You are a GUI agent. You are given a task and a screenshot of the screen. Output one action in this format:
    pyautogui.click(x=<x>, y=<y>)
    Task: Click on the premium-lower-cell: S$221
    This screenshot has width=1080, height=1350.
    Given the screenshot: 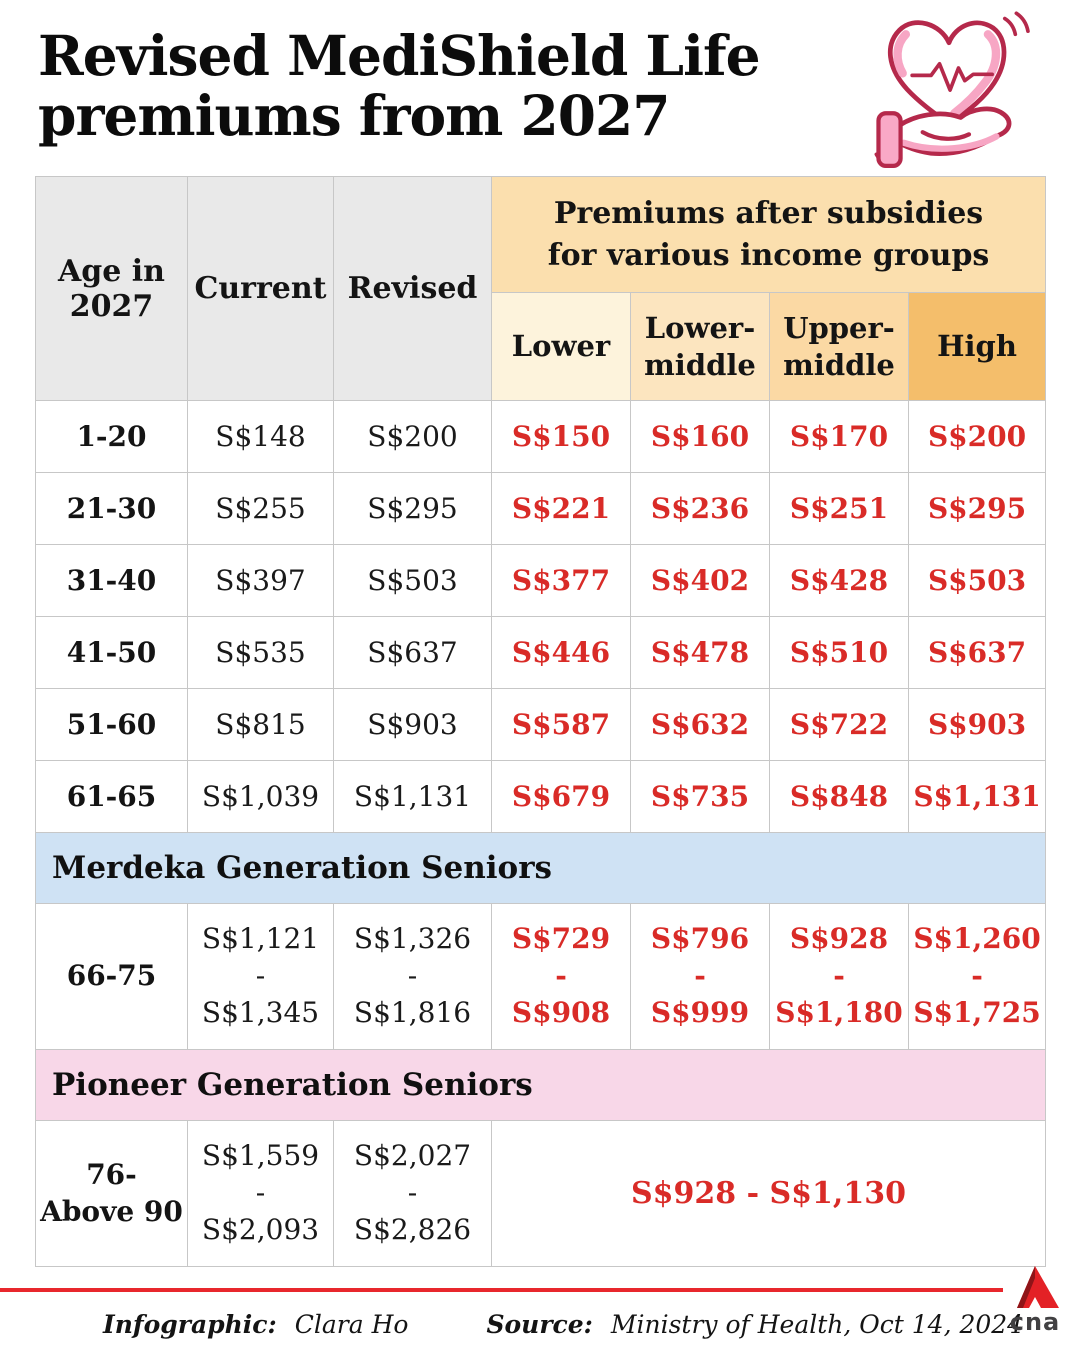 What is the action you would take?
    pyautogui.click(x=561, y=508)
    